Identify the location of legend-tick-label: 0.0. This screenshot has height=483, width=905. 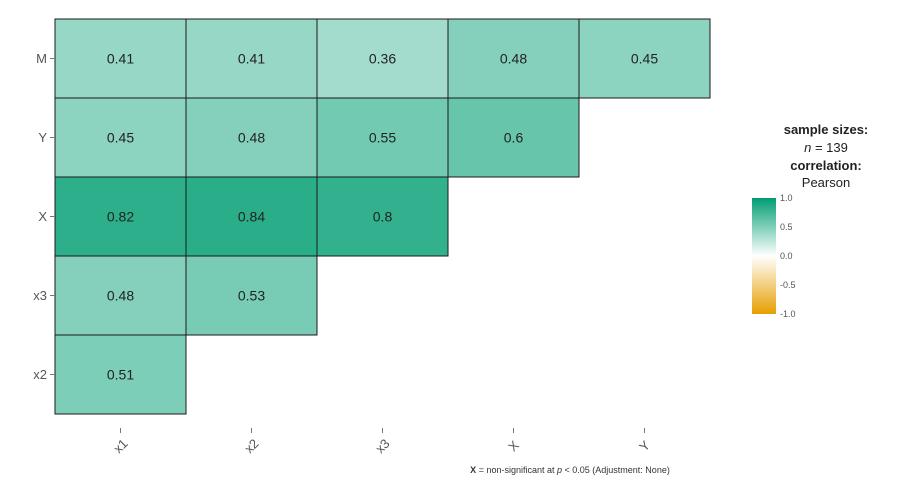
(786, 256).